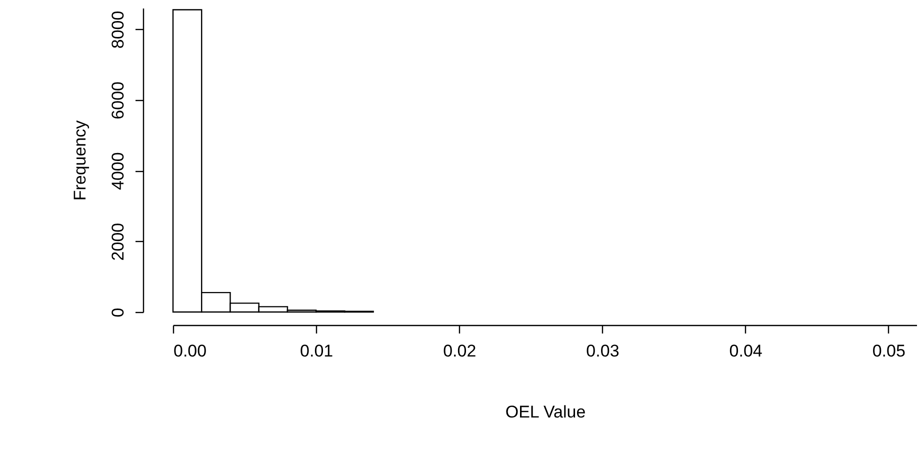  I want to click on x-tick-label: 0.00, so click(190, 351).